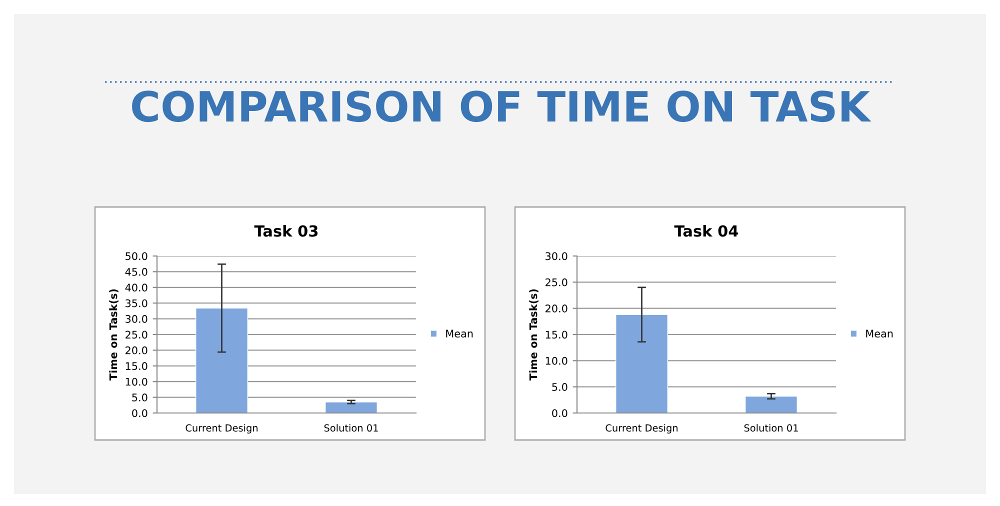  What do you see at coordinates (137, 256) in the screenshot?
I see `y-tick-label: 50.0` at bounding box center [137, 256].